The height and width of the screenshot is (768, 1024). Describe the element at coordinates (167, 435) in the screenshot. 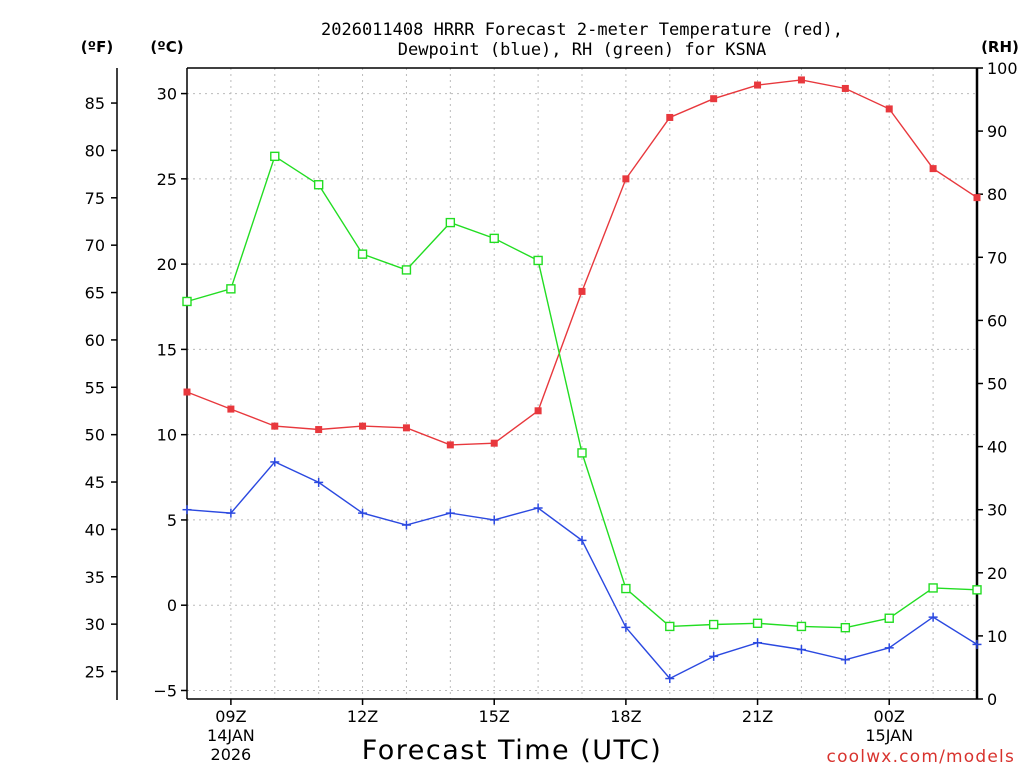

I see `celsius-tick-label: 10` at that location.